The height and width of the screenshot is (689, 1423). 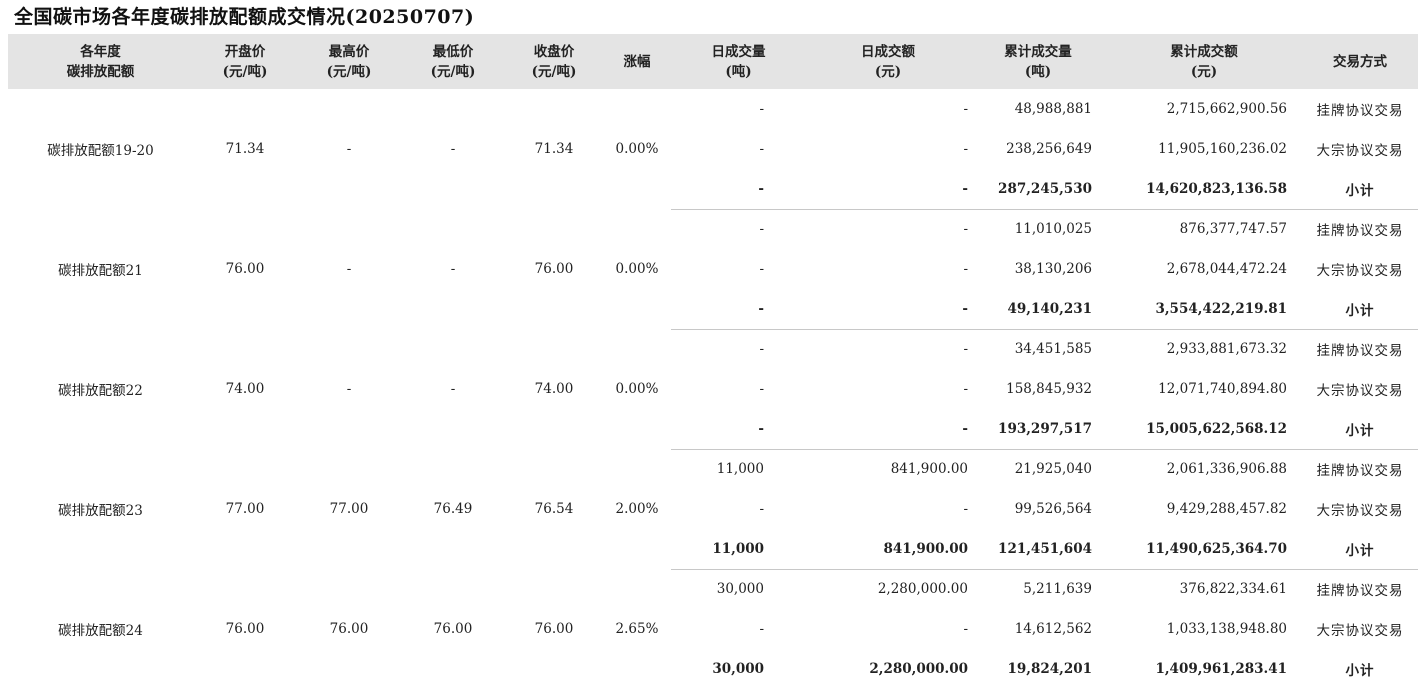 What do you see at coordinates (349, 61) in the screenshot?
I see `header-high-price: 最高价 (元/吨)` at bounding box center [349, 61].